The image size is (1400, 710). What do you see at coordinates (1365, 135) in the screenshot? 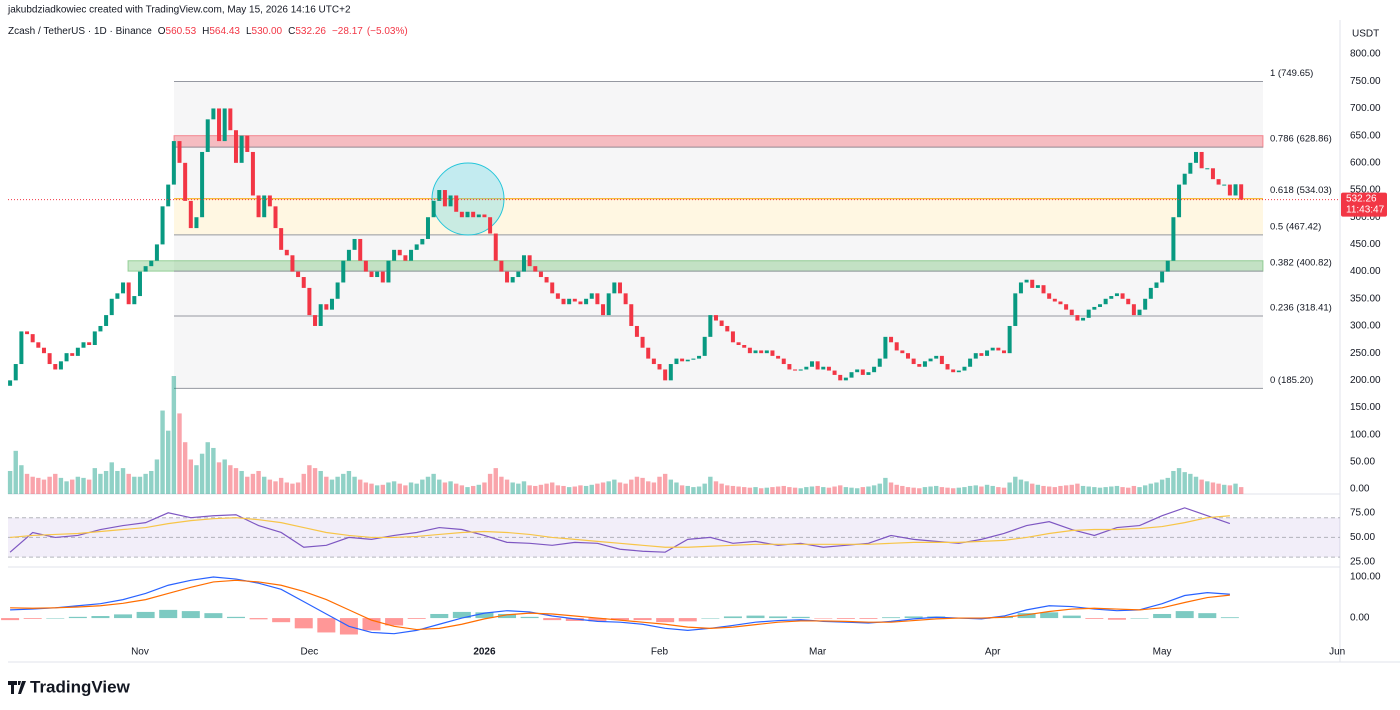
I see `y-tick-label: 650.00` at bounding box center [1365, 135].